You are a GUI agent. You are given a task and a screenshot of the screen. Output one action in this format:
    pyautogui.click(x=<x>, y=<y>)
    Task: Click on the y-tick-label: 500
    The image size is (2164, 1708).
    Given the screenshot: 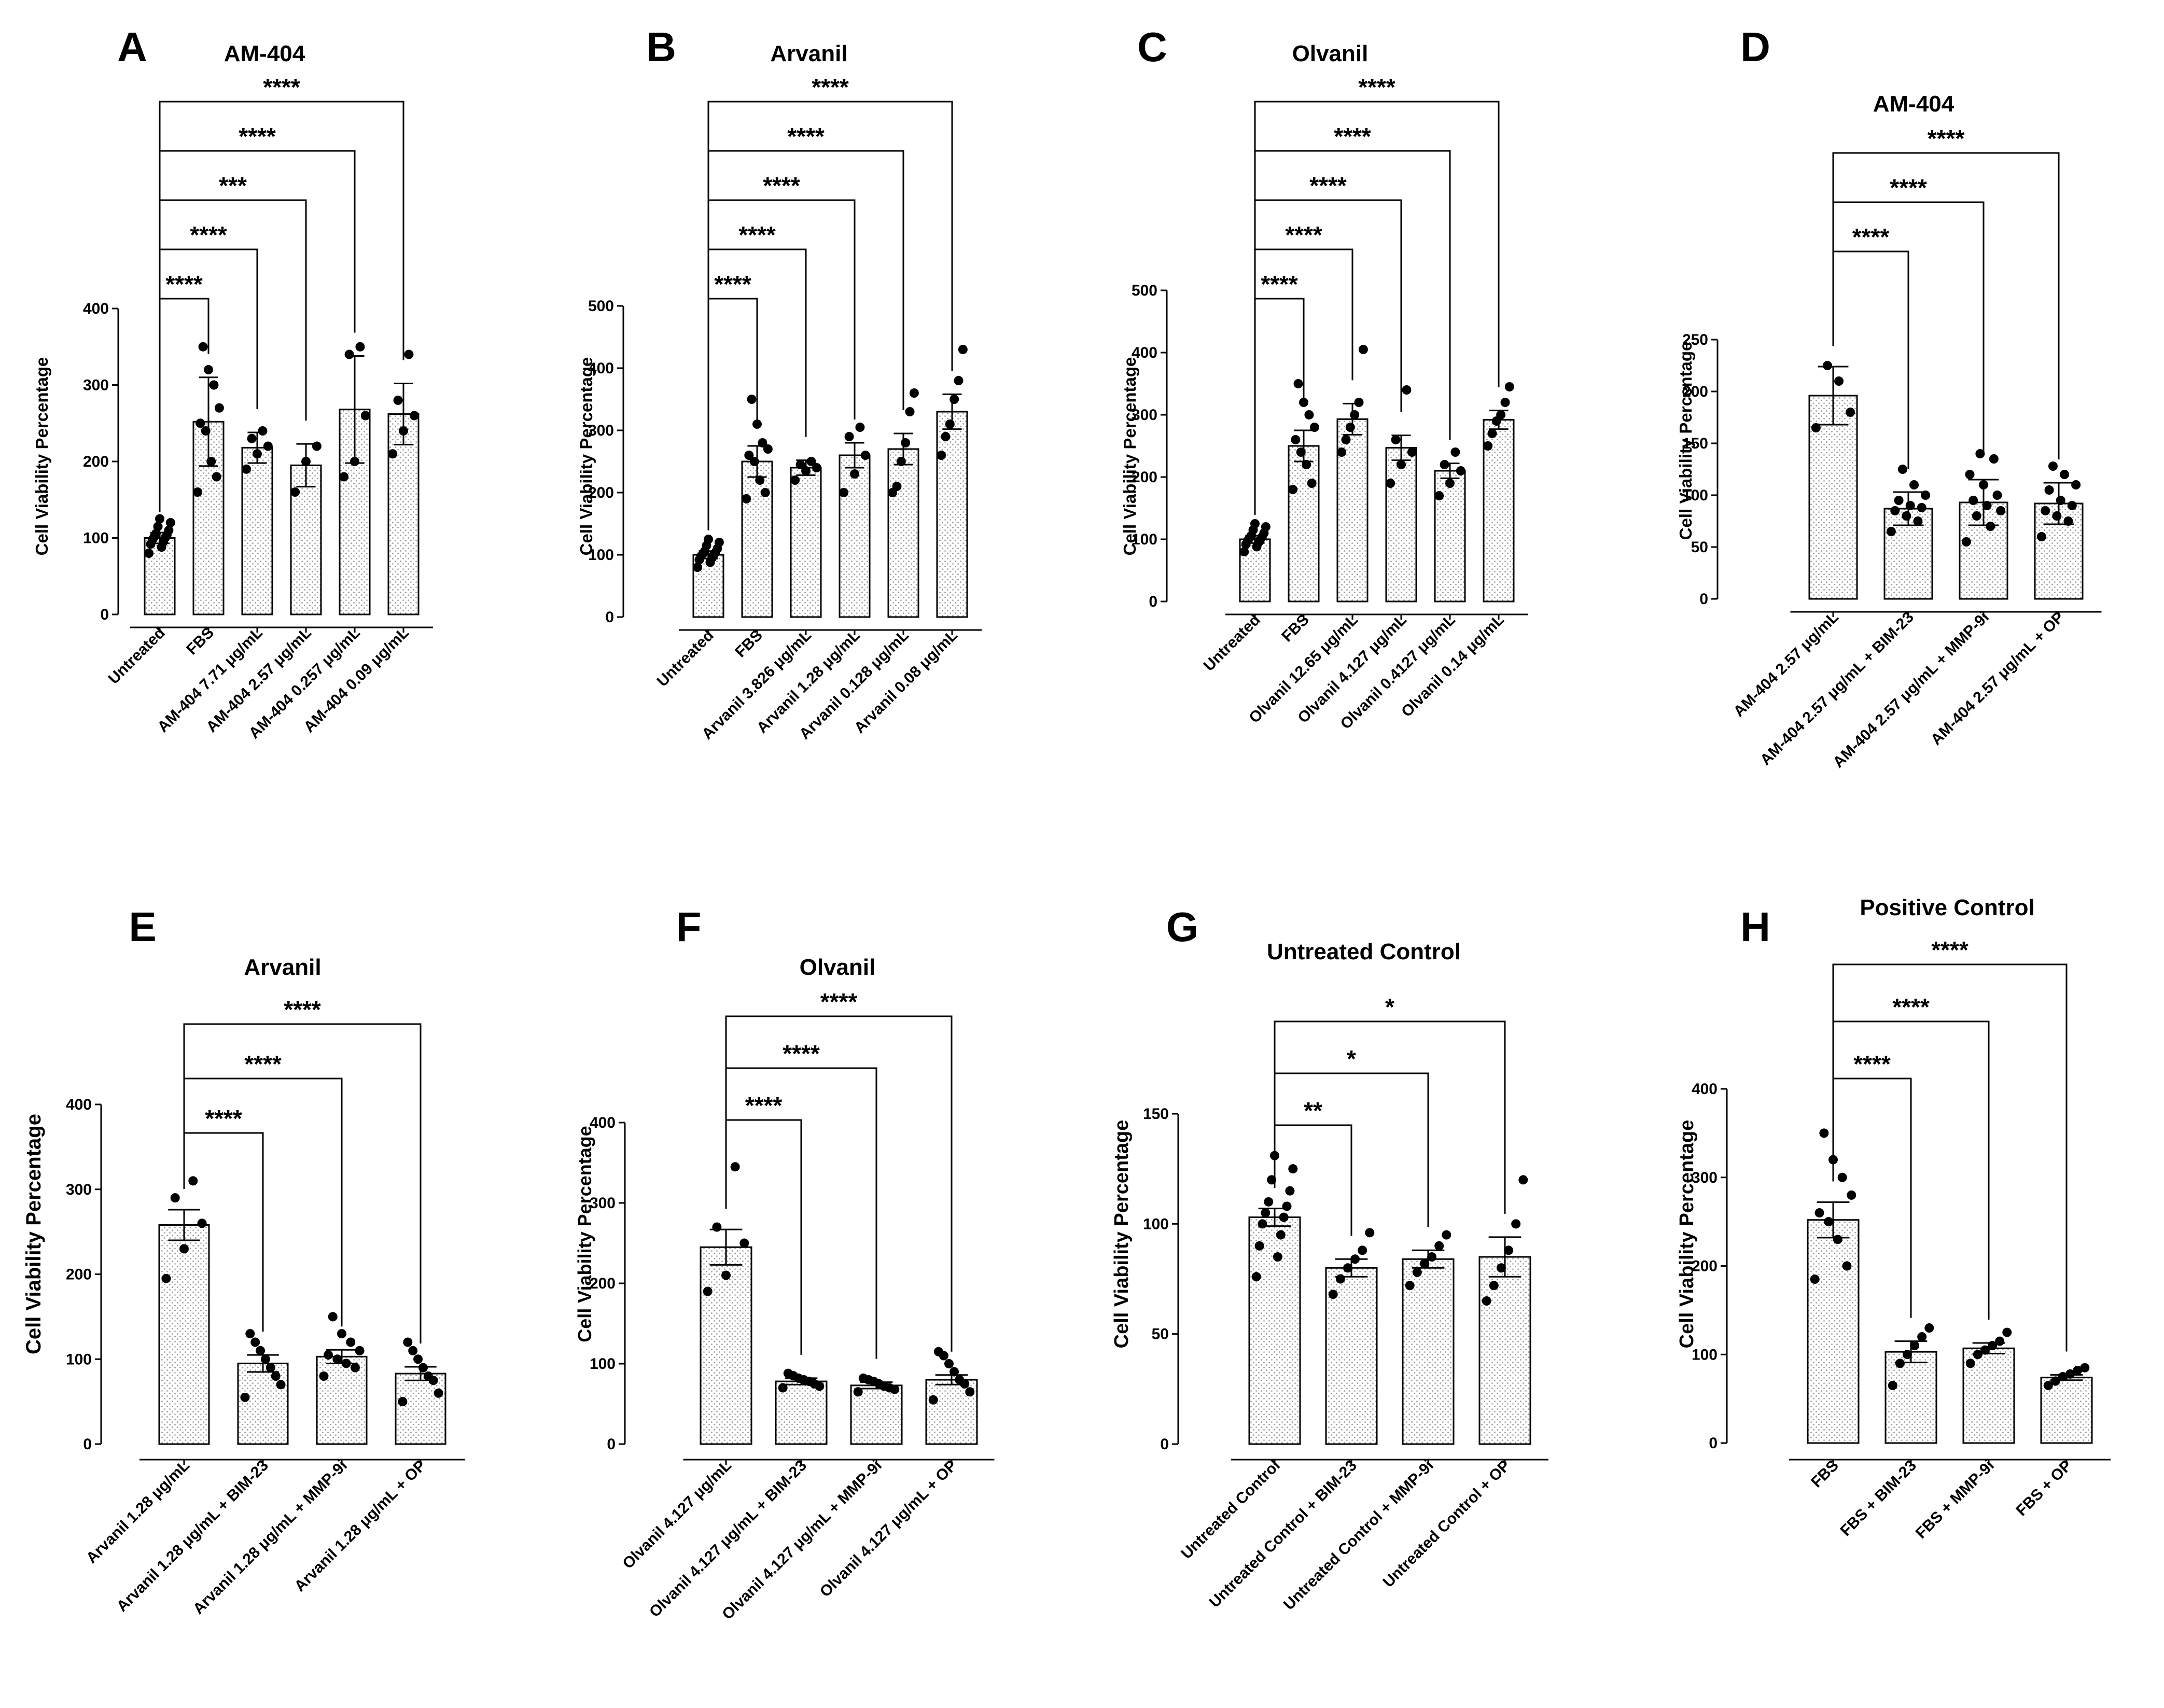 What is the action you would take?
    pyautogui.click(x=1144, y=290)
    